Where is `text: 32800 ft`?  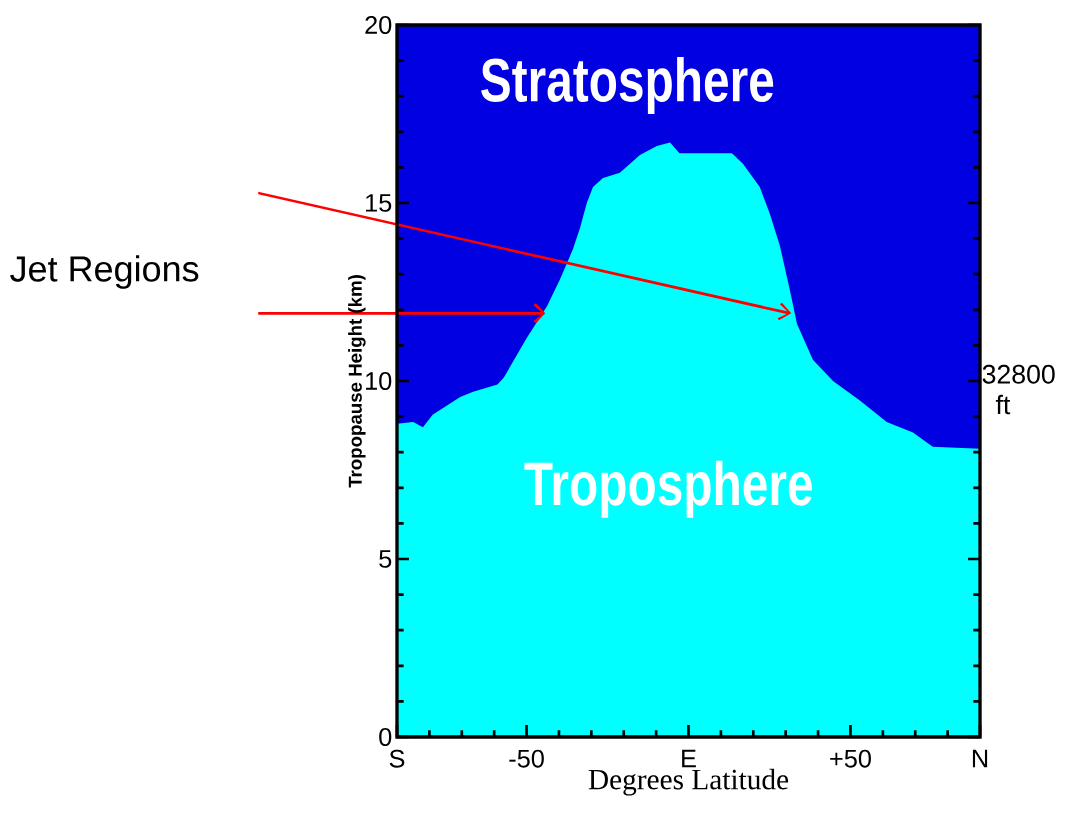
text: 32800 ft is located at coordinates (1018, 389).